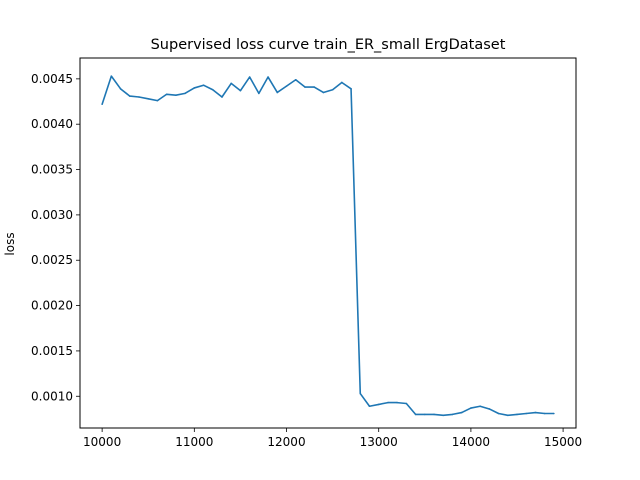 Image resolution: width=640 pixels, height=480 pixels. What do you see at coordinates (471, 442) in the screenshot?
I see `x-tick-label: 14000` at bounding box center [471, 442].